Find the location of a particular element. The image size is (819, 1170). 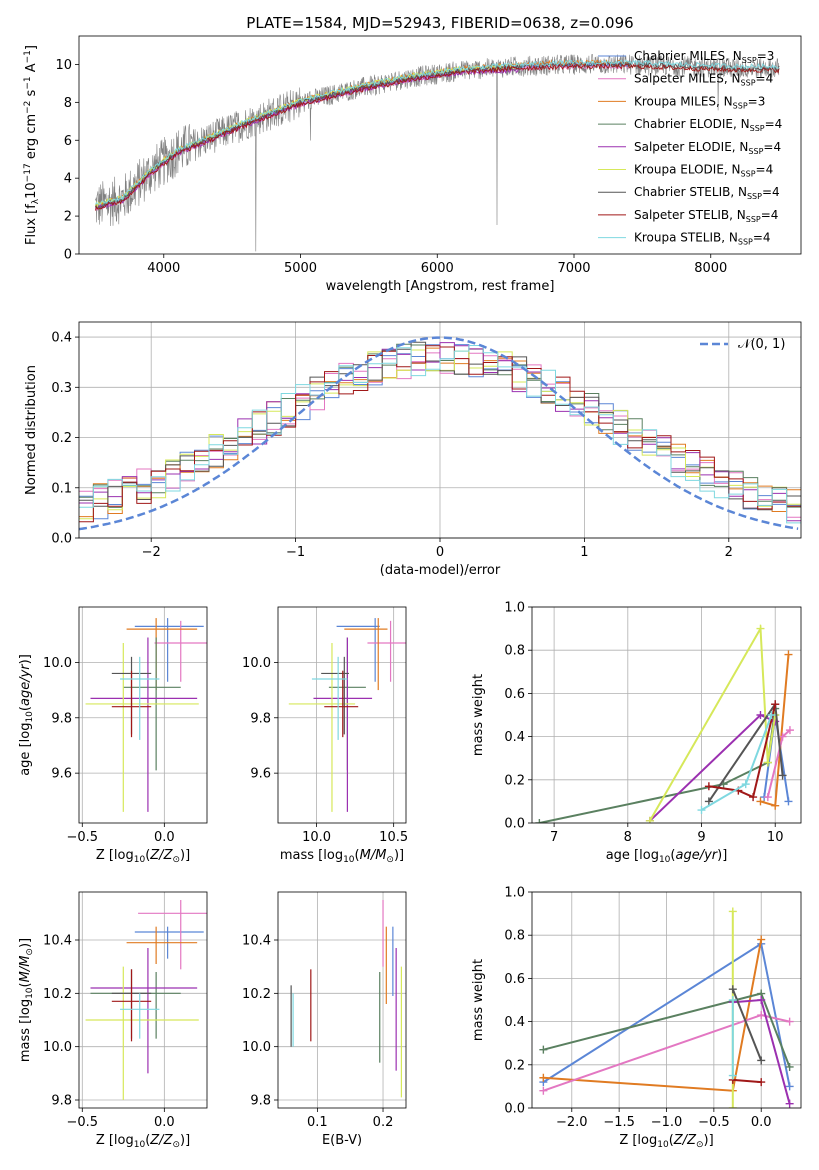

residual-histogram-salpeter_elodie is located at coordinates (440, 432).